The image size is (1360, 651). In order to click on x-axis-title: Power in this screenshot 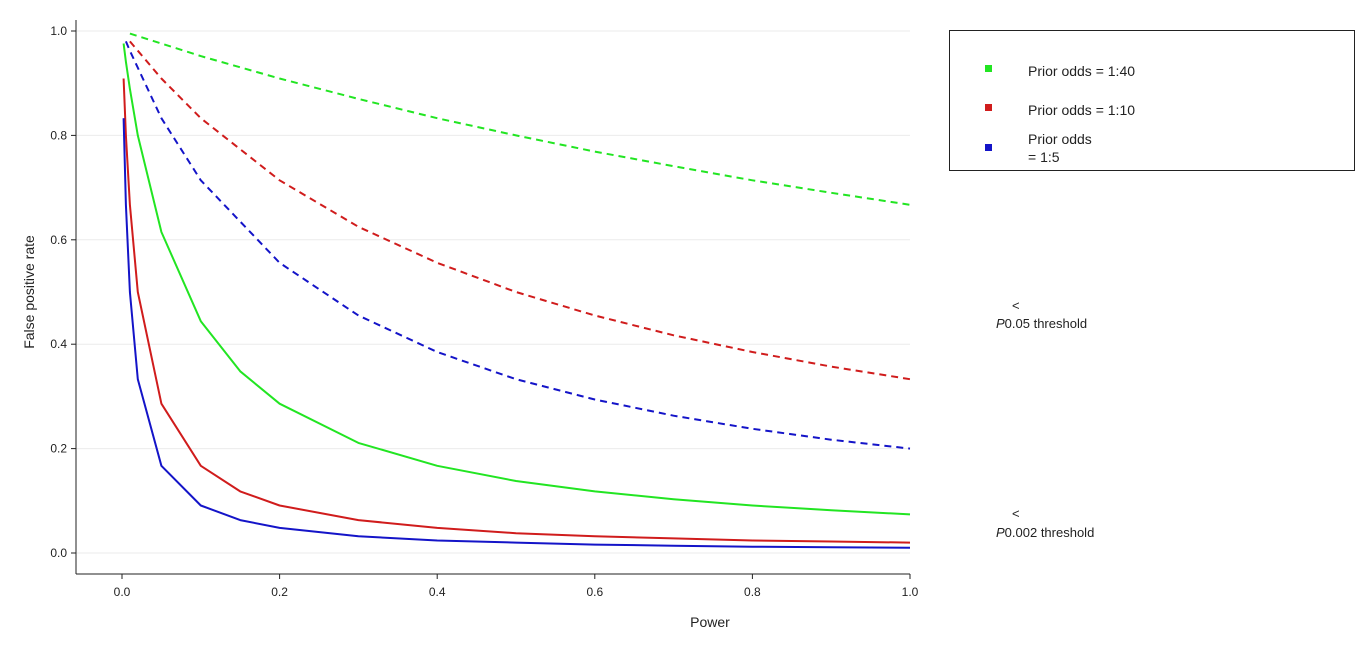, I will do `click(710, 622)`.